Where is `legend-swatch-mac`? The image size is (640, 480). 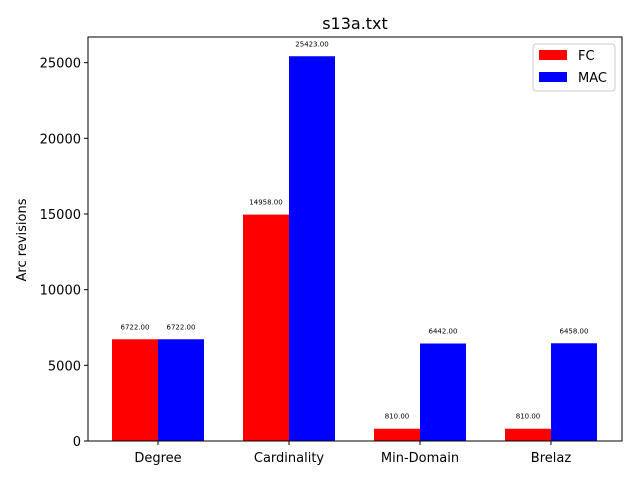
legend-swatch-mac is located at coordinates (553, 77).